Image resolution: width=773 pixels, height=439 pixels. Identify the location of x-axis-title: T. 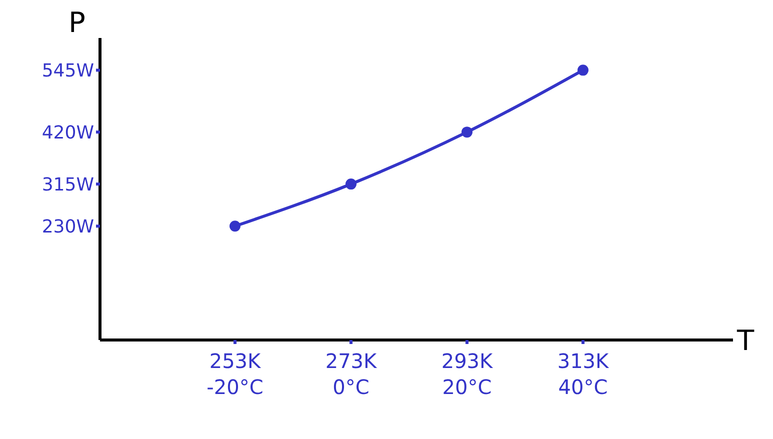
(745, 340).